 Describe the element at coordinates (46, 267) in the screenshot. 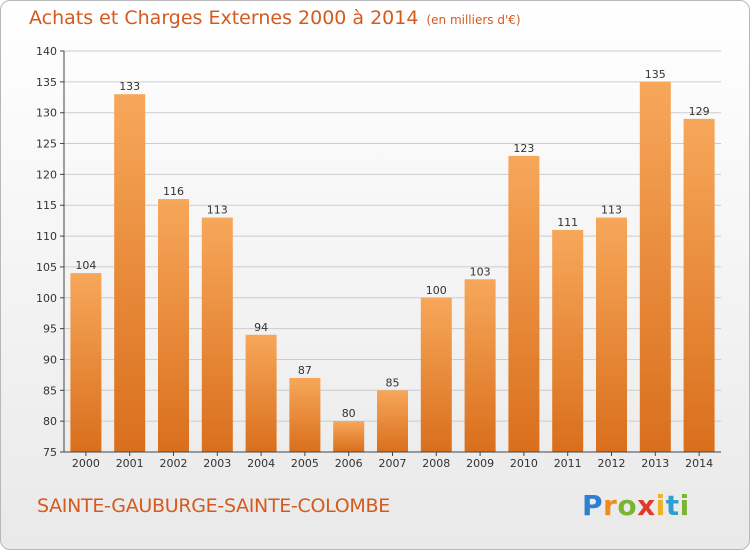

I see `y-tick-label: 105` at that location.